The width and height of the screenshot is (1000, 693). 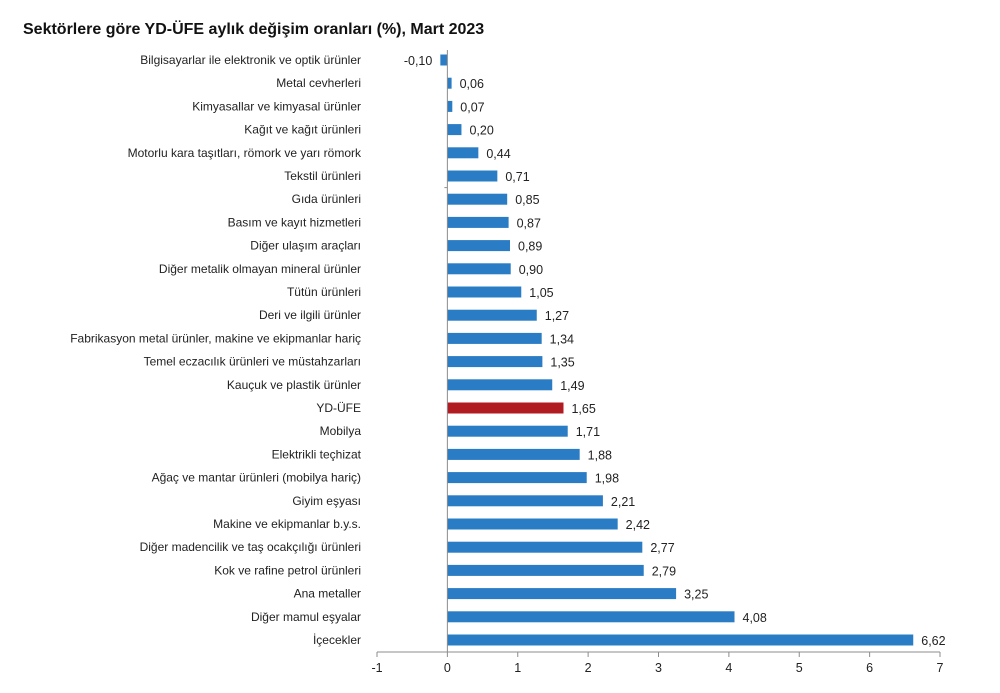 I want to click on value-label: 1,49, so click(x=572, y=386).